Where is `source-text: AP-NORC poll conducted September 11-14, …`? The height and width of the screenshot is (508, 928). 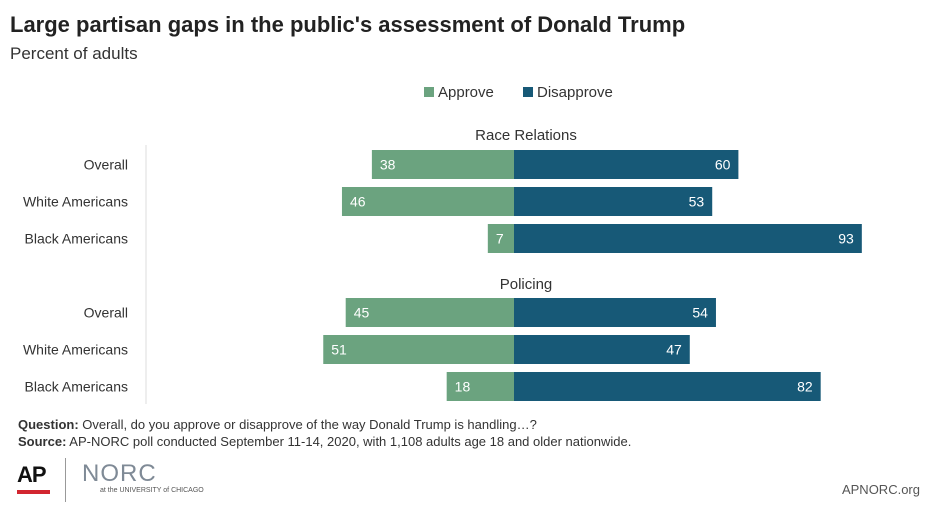
source-text: AP-NORC poll conducted September 11-14, … is located at coordinates (349, 441).